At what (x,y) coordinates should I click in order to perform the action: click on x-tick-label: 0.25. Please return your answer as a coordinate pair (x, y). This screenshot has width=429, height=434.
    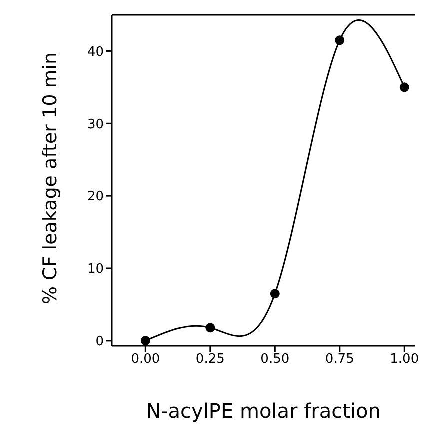
    Looking at the image, I should click on (210, 360).